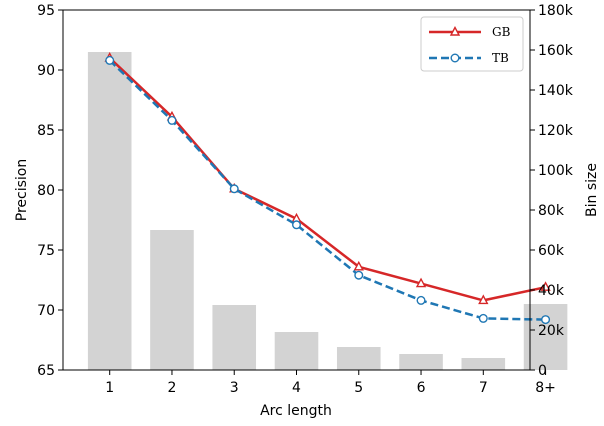 This screenshot has height=426, width=604. I want to click on right-y-tick-label: 140k, so click(556, 91).